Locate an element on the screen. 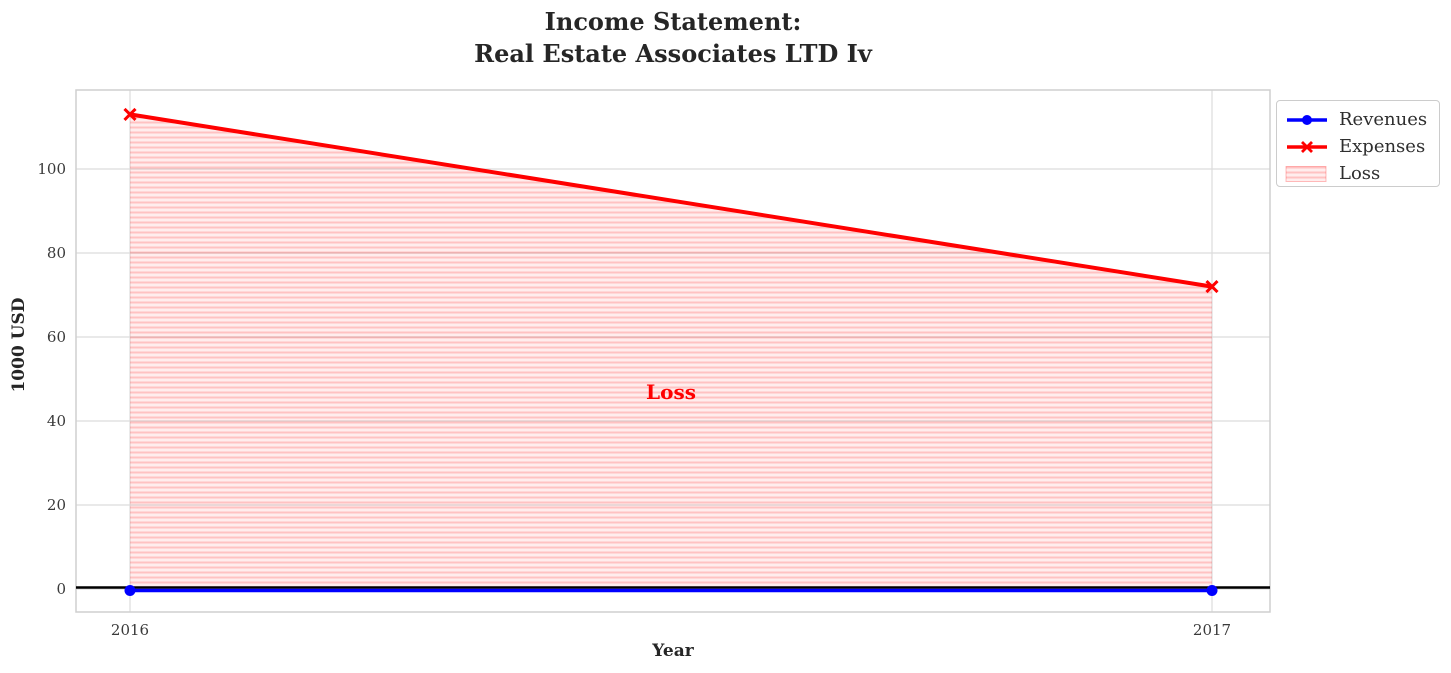 The image size is (1451, 673). x-axis-label: Year is located at coordinates (673, 651).